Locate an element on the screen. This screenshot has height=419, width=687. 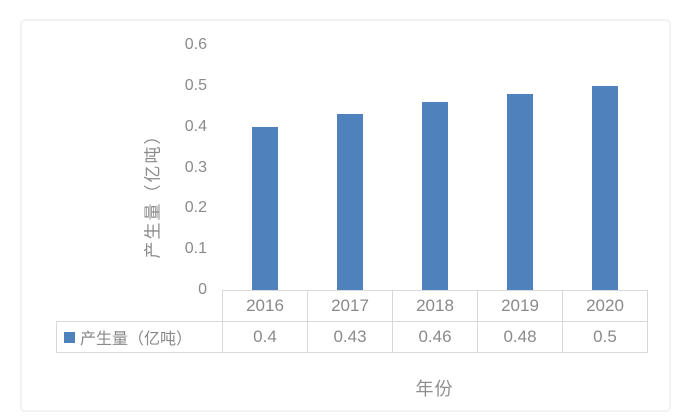
table-value-cell: 0.48 is located at coordinates (520, 337).